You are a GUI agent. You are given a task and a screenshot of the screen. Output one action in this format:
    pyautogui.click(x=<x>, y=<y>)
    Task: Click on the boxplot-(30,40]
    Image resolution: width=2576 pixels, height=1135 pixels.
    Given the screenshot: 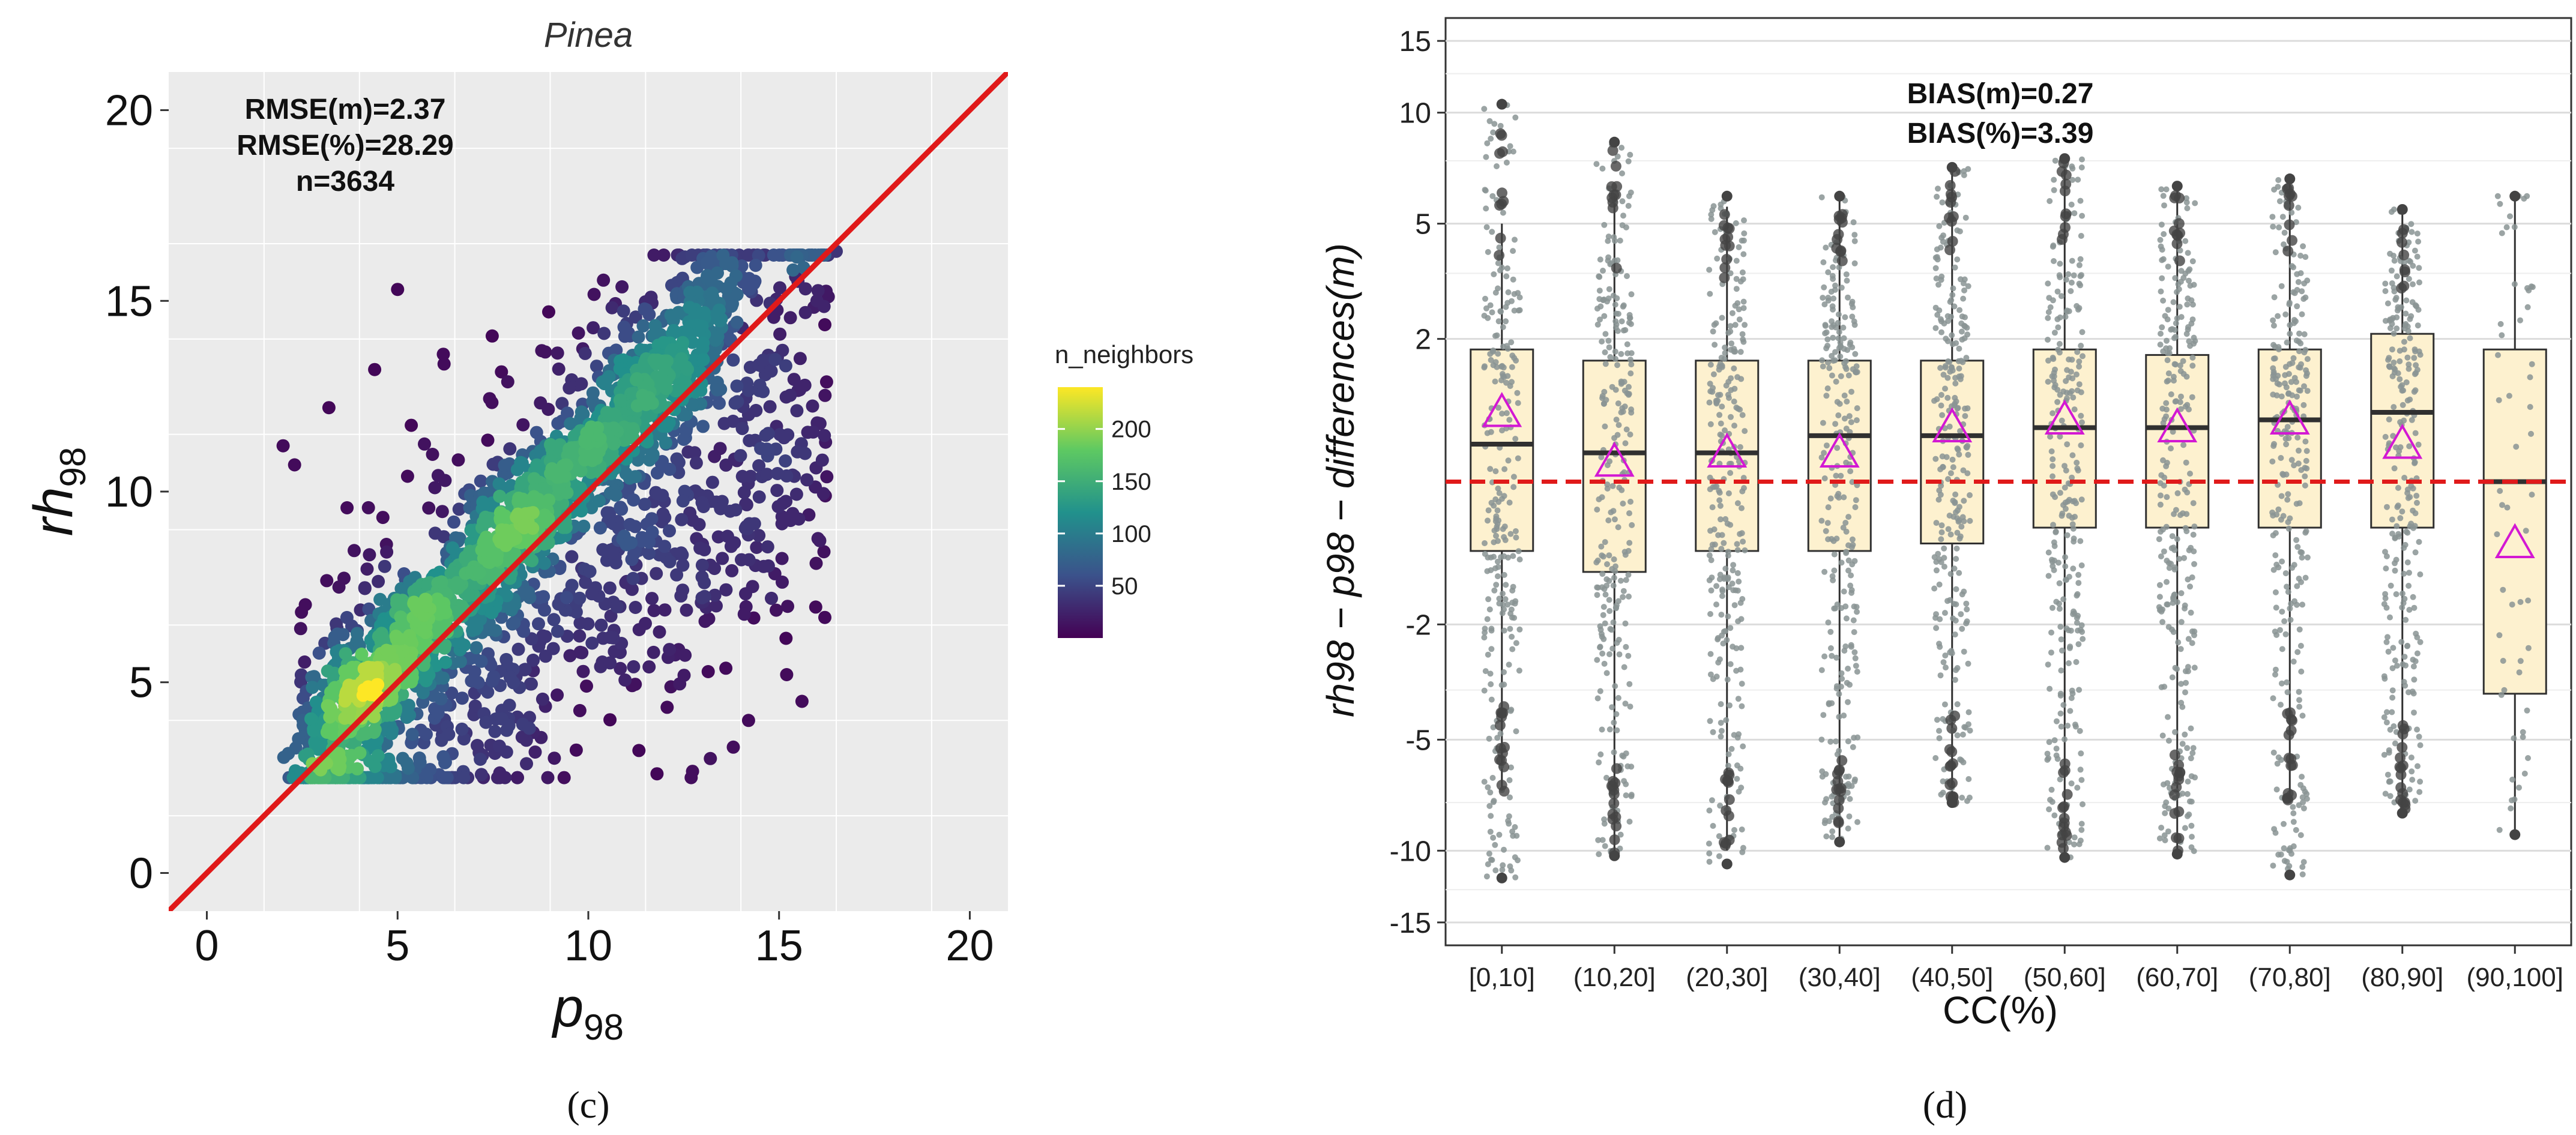 What is the action you would take?
    pyautogui.click(x=1839, y=518)
    